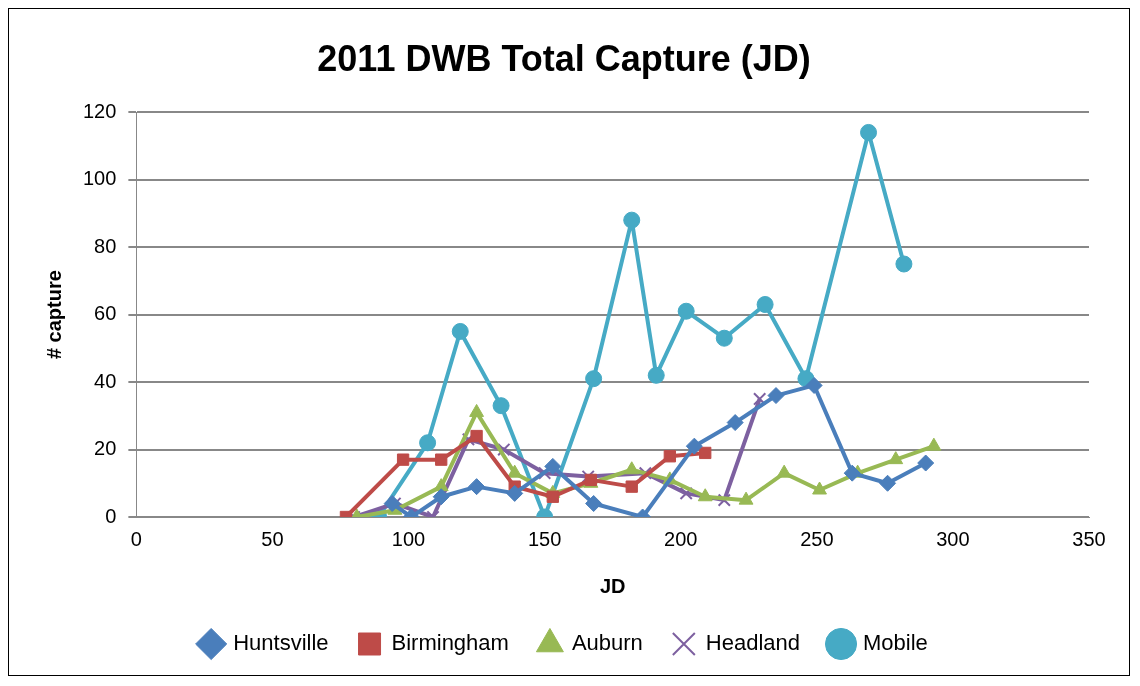 This screenshot has width=1140, height=686. Describe the element at coordinates (105, 380) in the screenshot. I see `y-tick-label: 40` at that location.